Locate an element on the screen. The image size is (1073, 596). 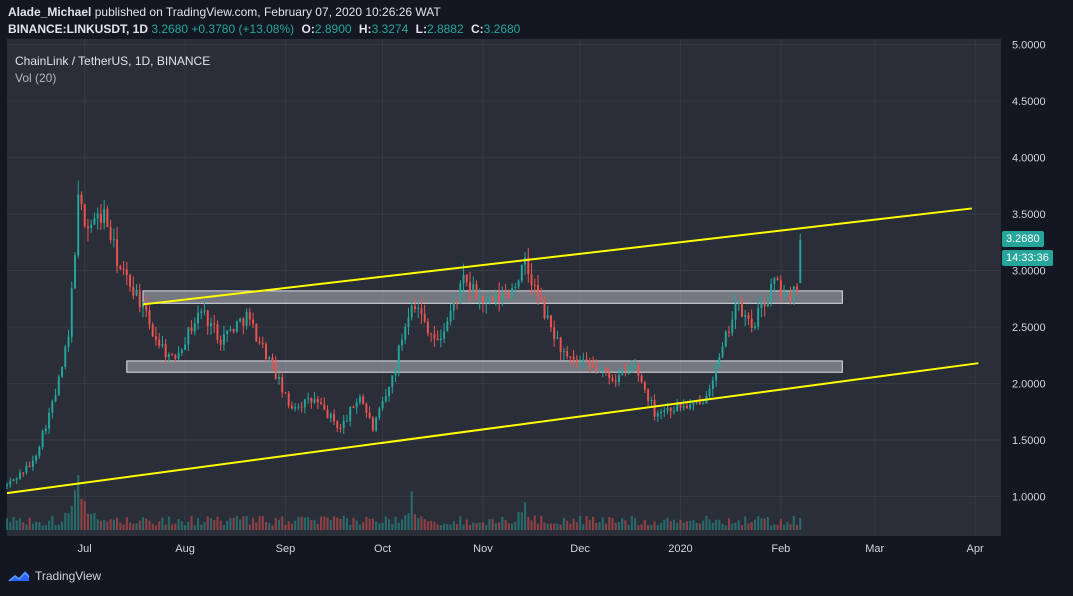
close-value: 3.2680 is located at coordinates (502, 29).